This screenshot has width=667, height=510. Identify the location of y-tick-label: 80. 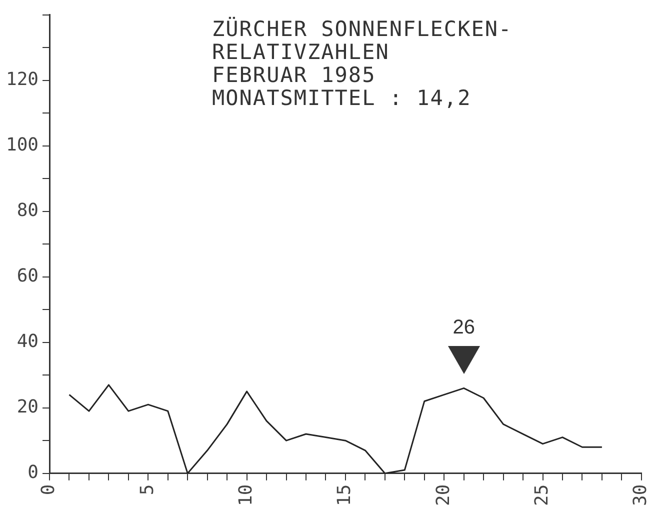
(27, 210).